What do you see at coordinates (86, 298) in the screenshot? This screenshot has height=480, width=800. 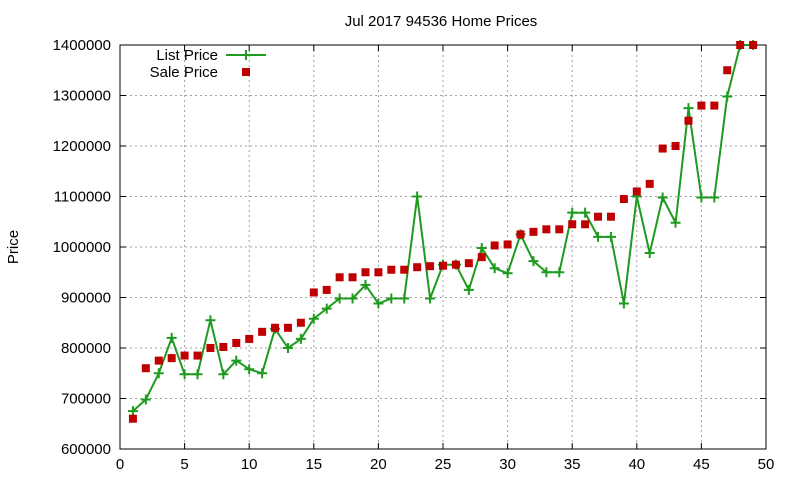 I see `y-tick-label: 900000` at bounding box center [86, 298].